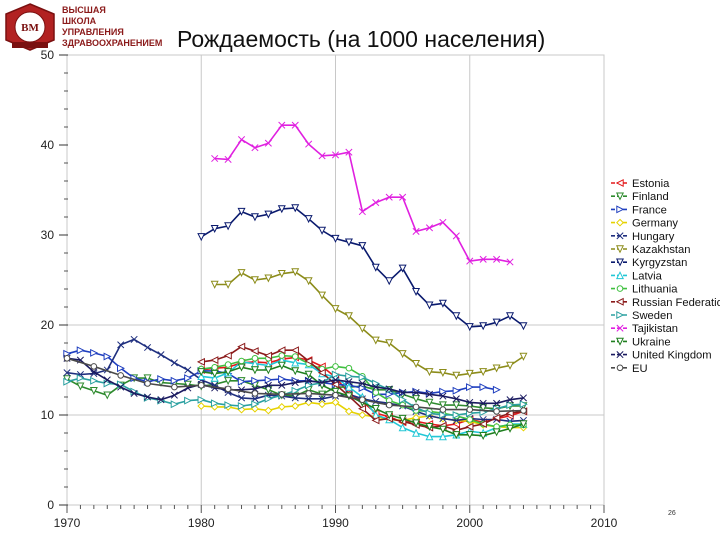  What do you see at coordinates (676, 303) in the screenshot?
I see `legend-label: Russian Federation` at bounding box center [676, 303].